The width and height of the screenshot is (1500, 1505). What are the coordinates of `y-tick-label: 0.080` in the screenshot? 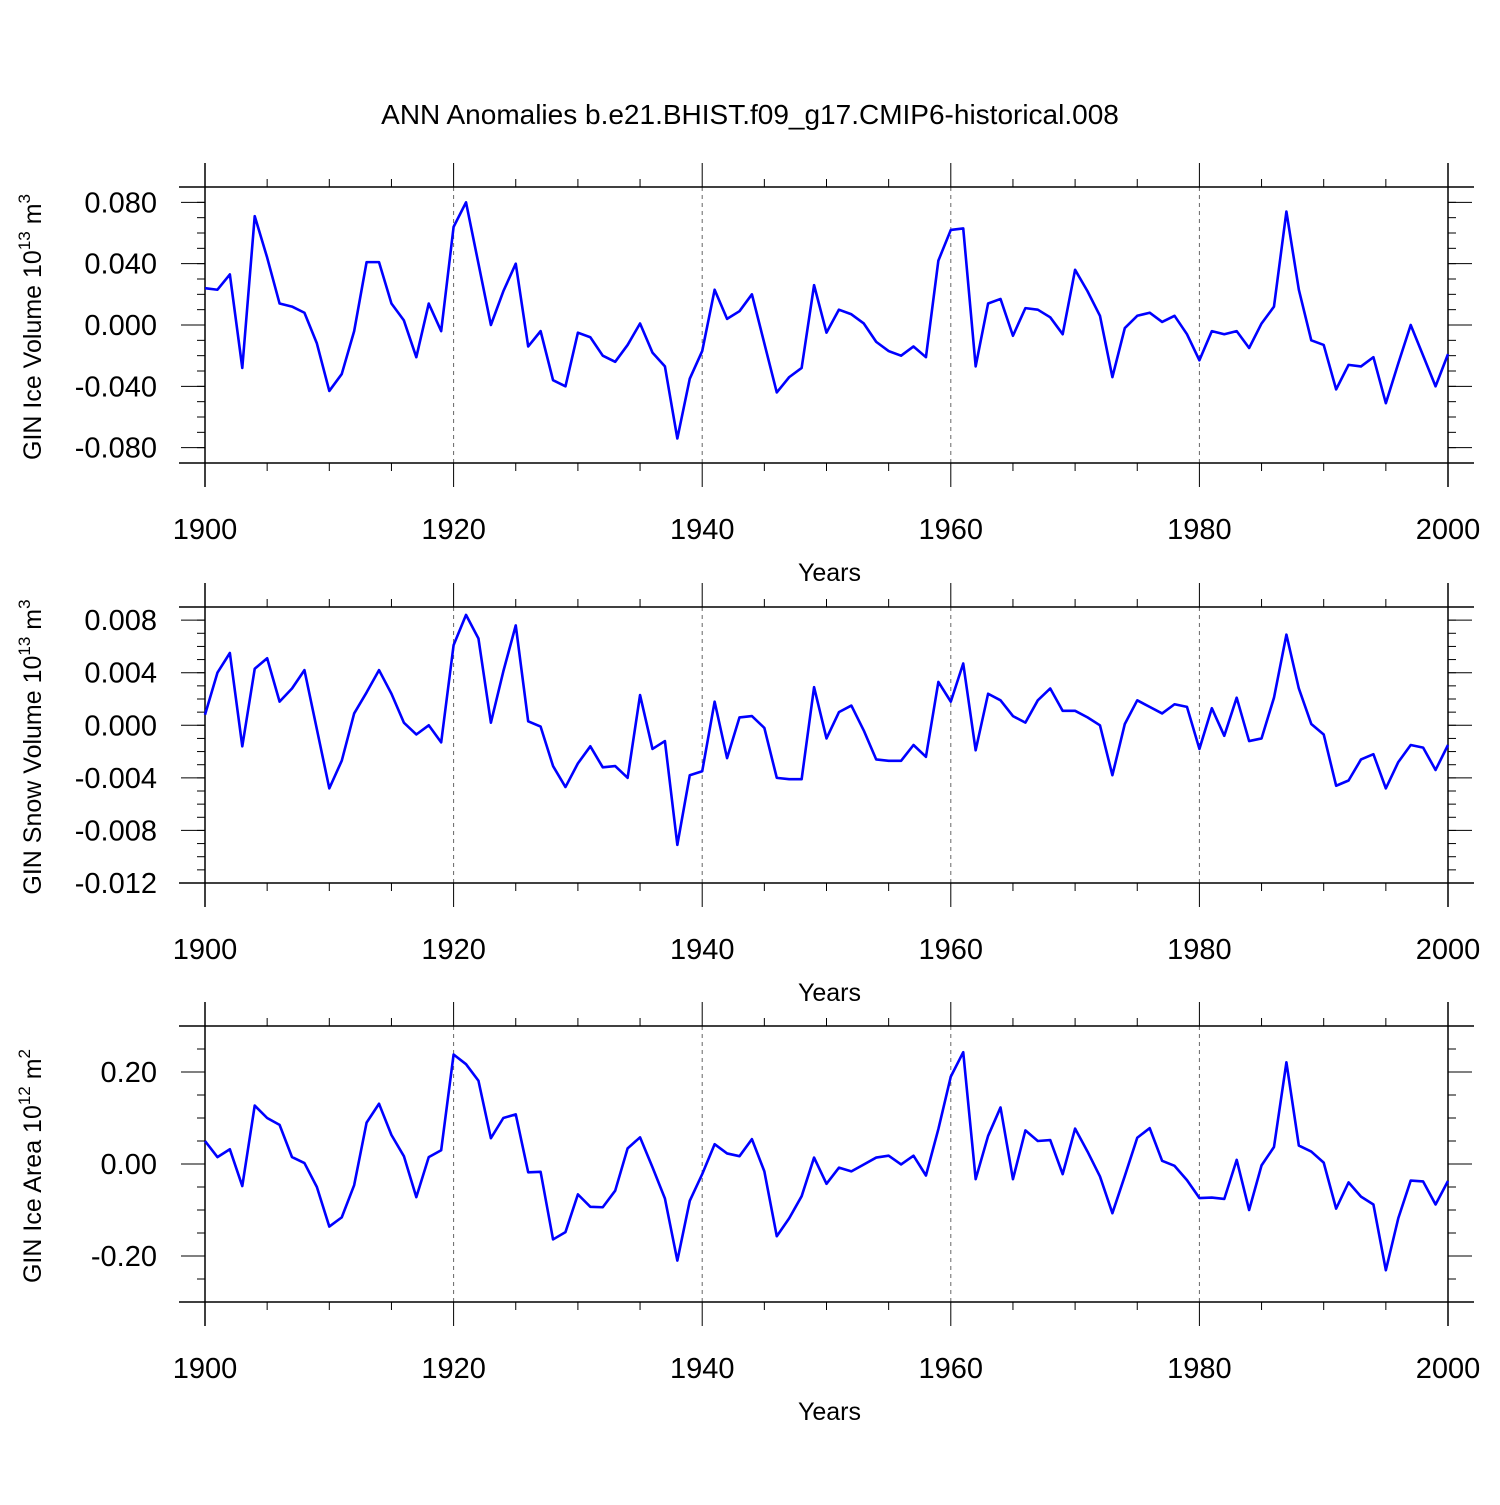 It's located at (120, 203).